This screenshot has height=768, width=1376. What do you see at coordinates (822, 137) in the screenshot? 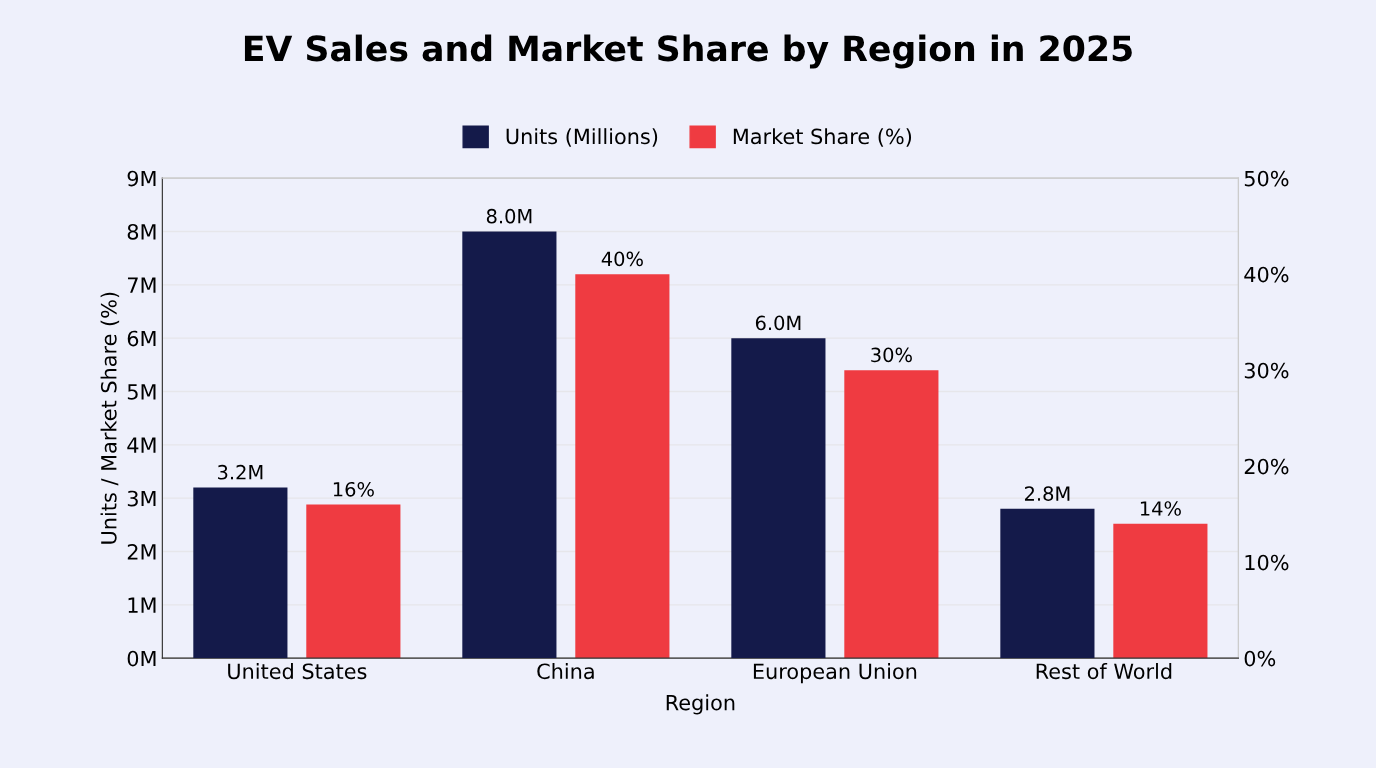
I see `legend-label: Market Share (%)` at bounding box center [822, 137].